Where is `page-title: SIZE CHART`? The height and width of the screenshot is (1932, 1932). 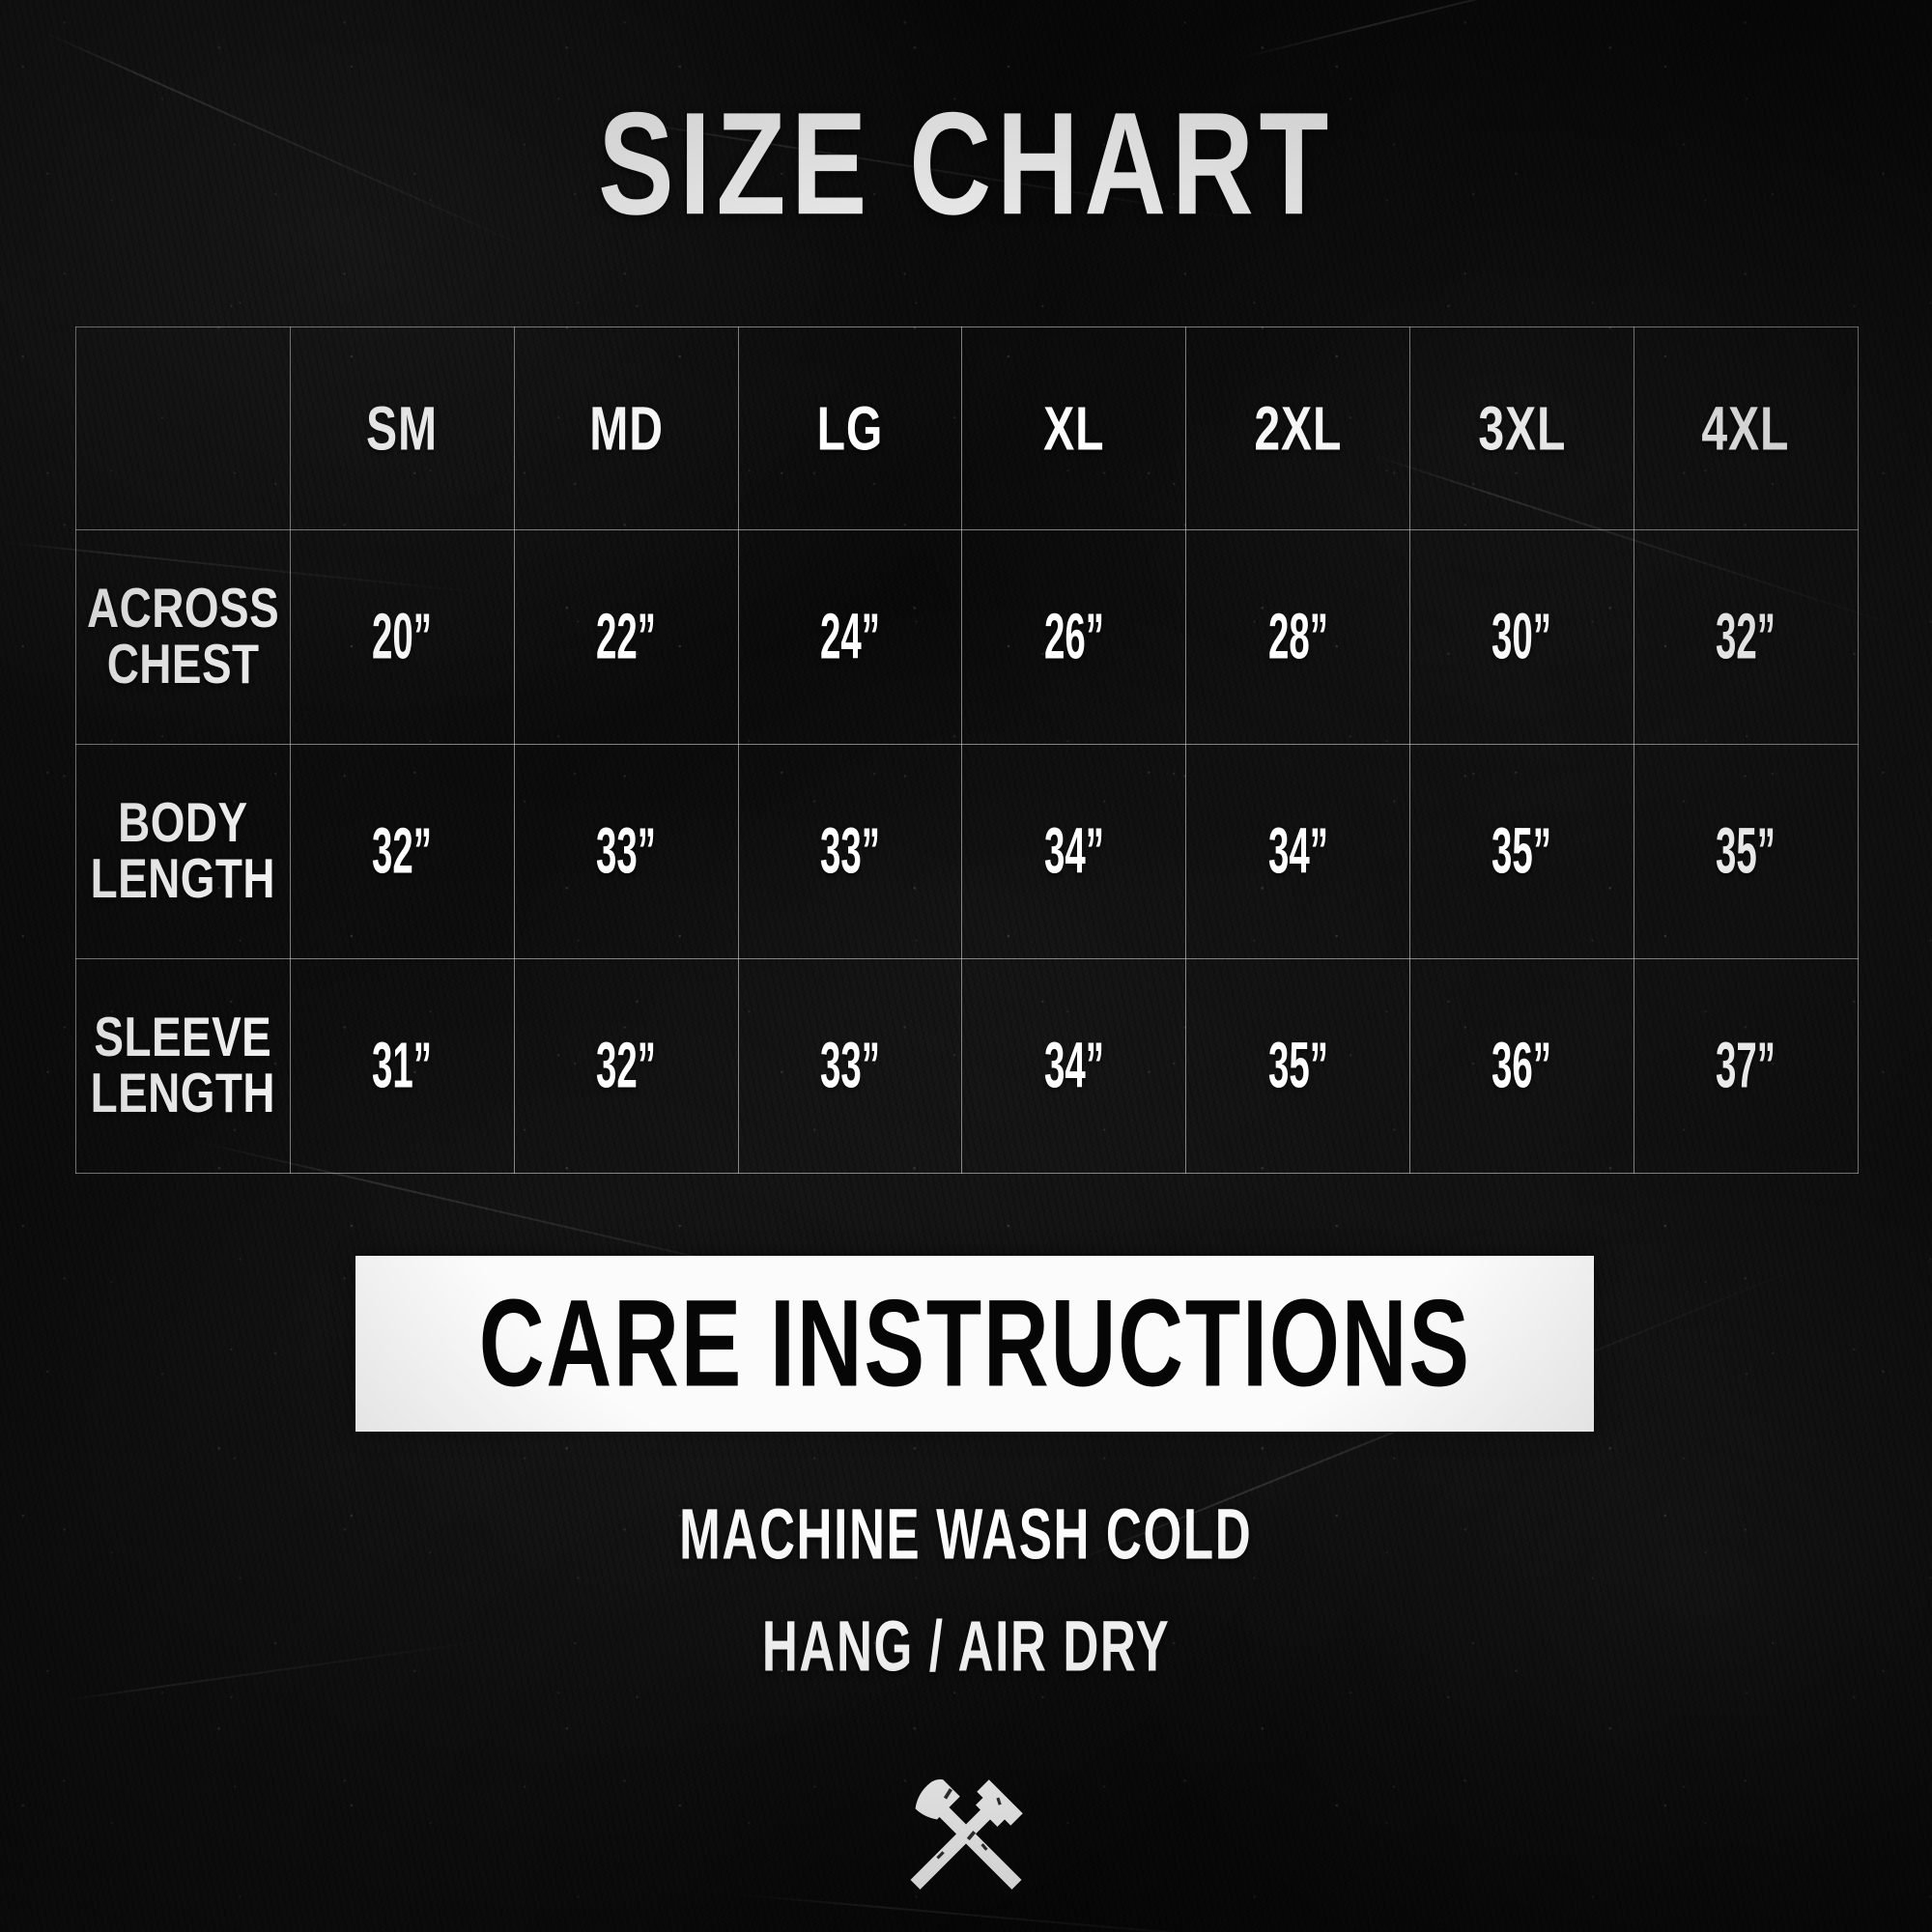
page-title: SIZE CHART is located at coordinates (966, 164).